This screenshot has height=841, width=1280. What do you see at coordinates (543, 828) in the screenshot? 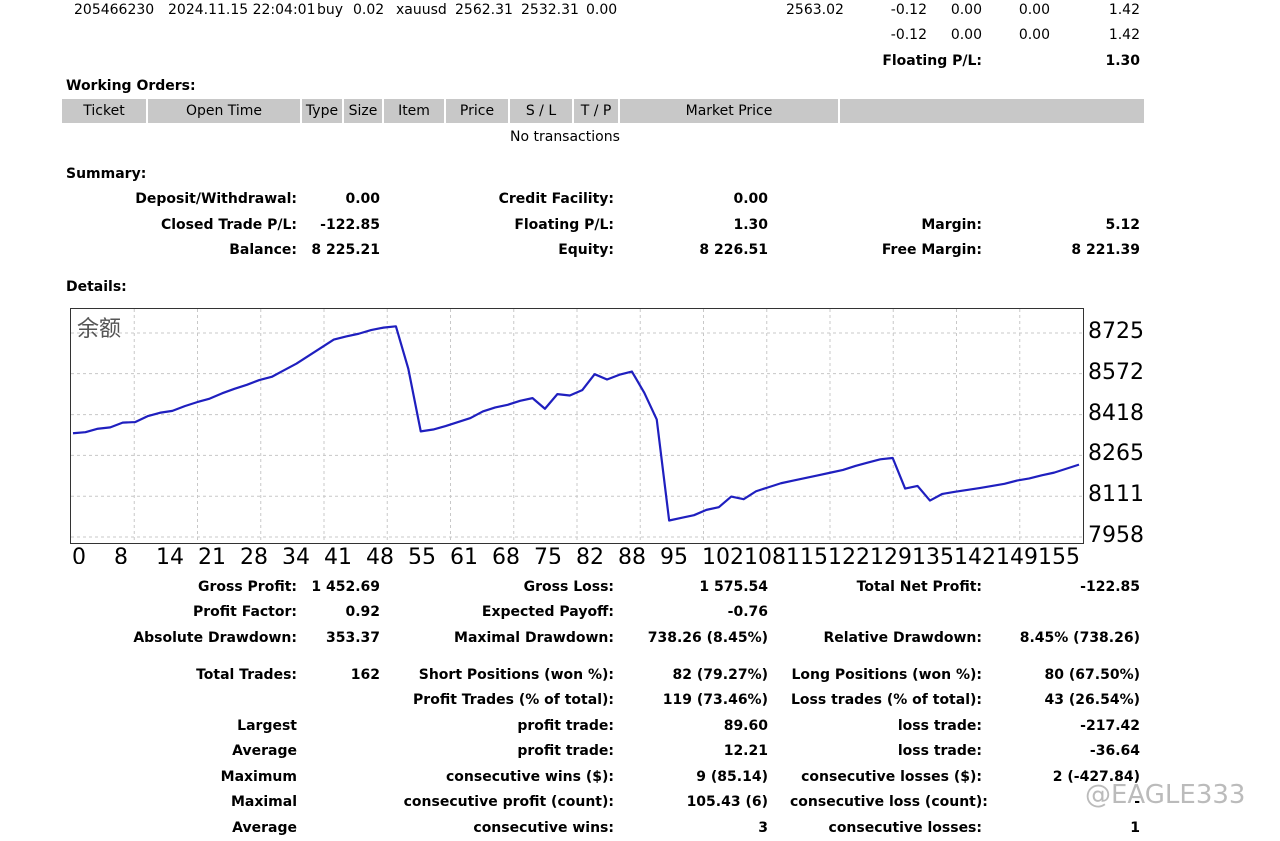
I see `avg-cons-wins-label: consecutive wins:` at bounding box center [543, 828].